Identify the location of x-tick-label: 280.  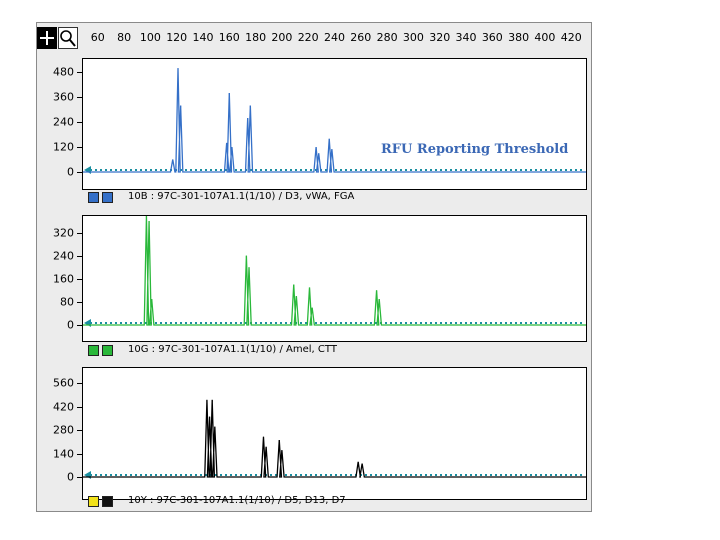
(387, 37).